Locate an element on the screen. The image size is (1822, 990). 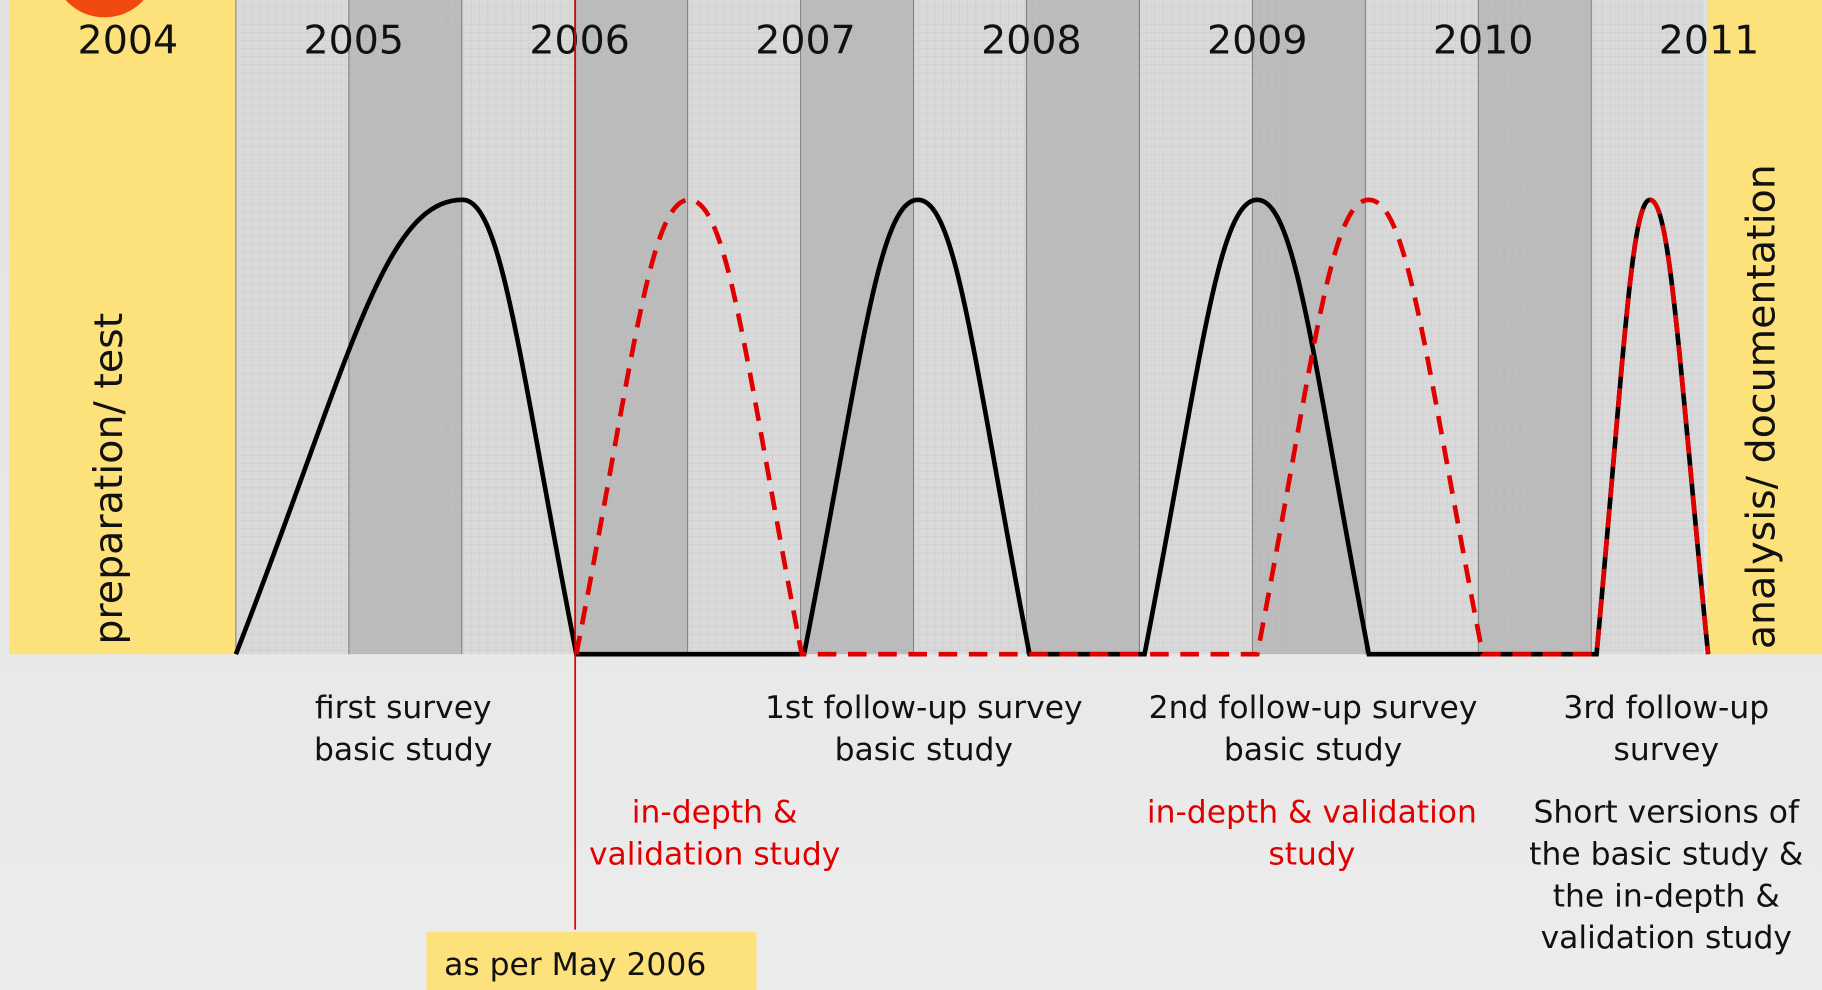
year-label: 2008 is located at coordinates (1031, 40).